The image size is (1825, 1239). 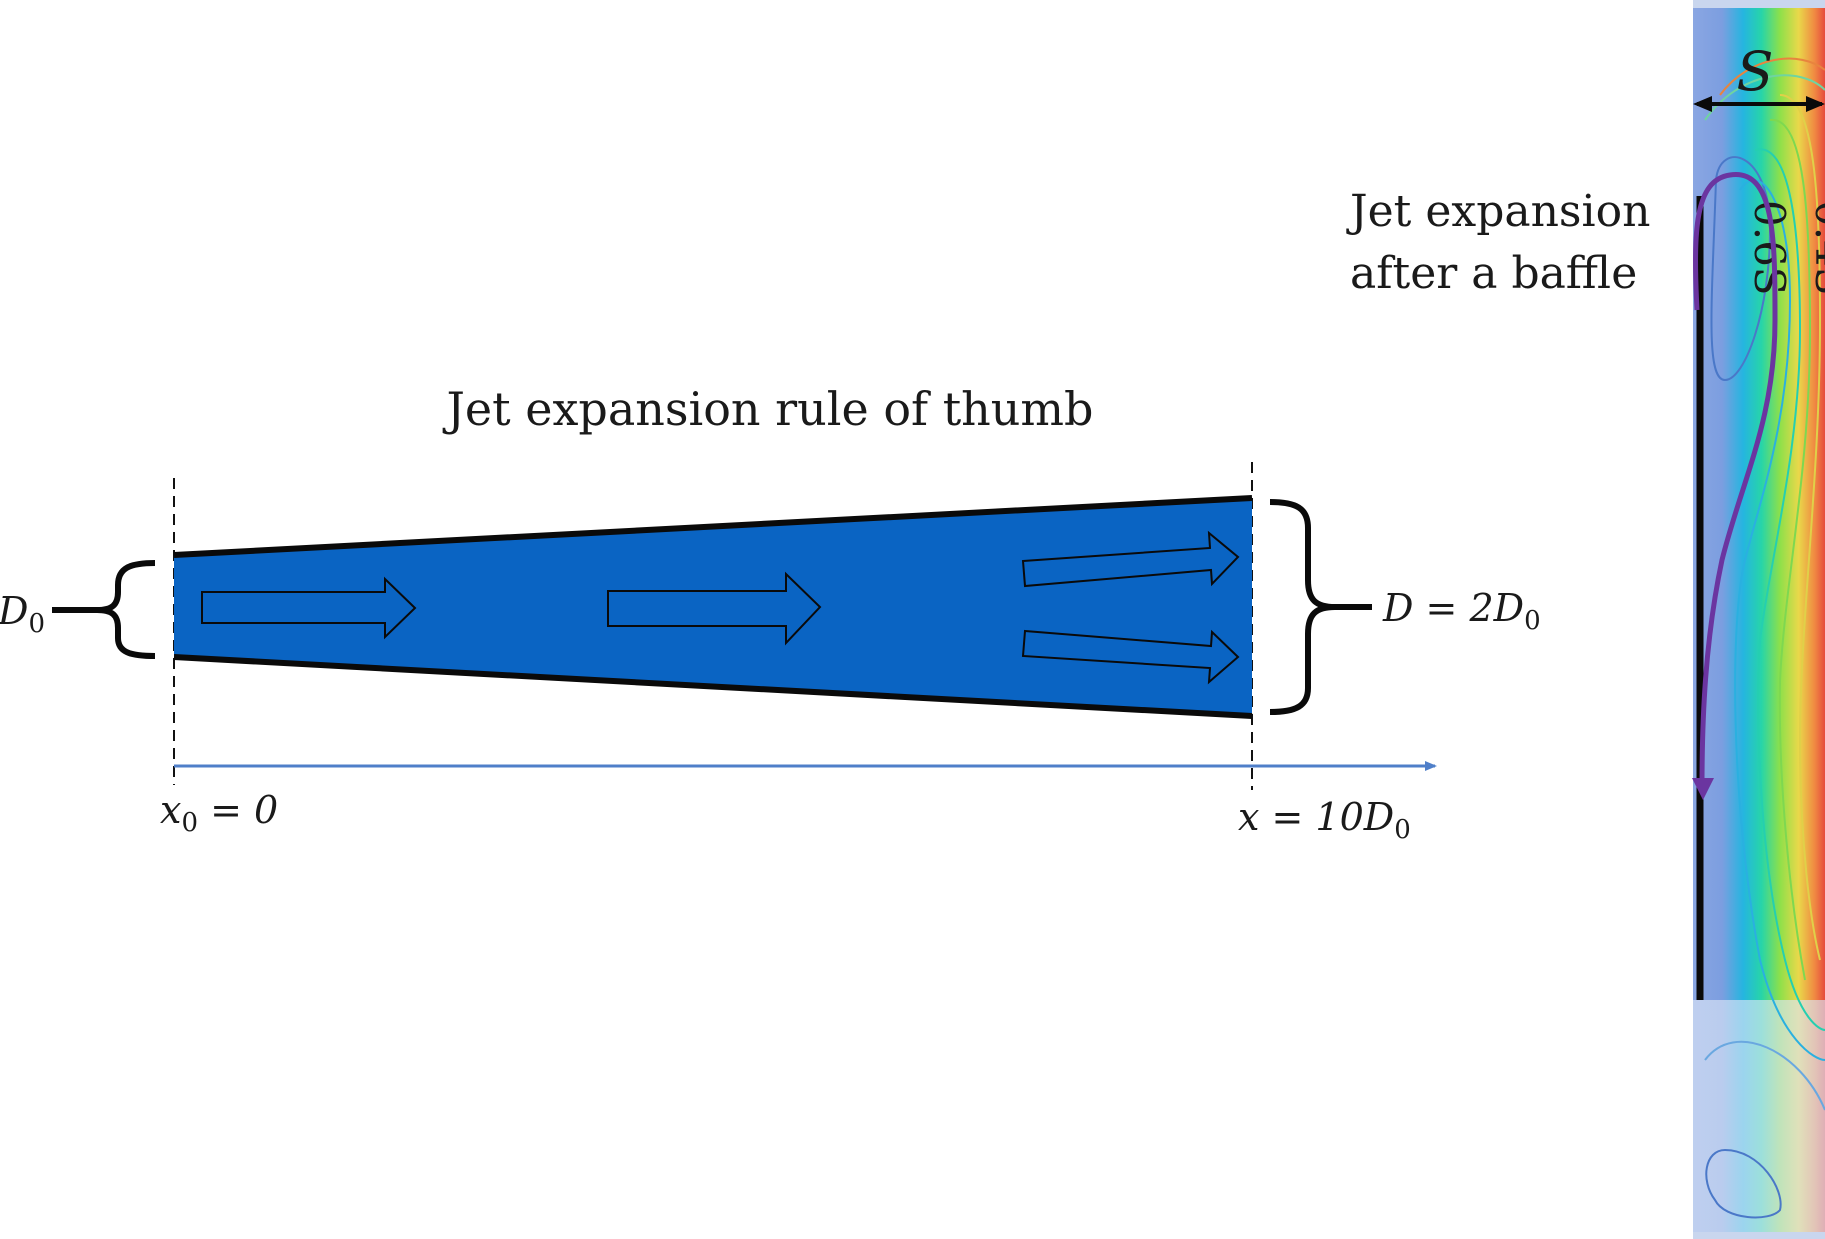 I want to click on left-brace, so click(x=126, y=609).